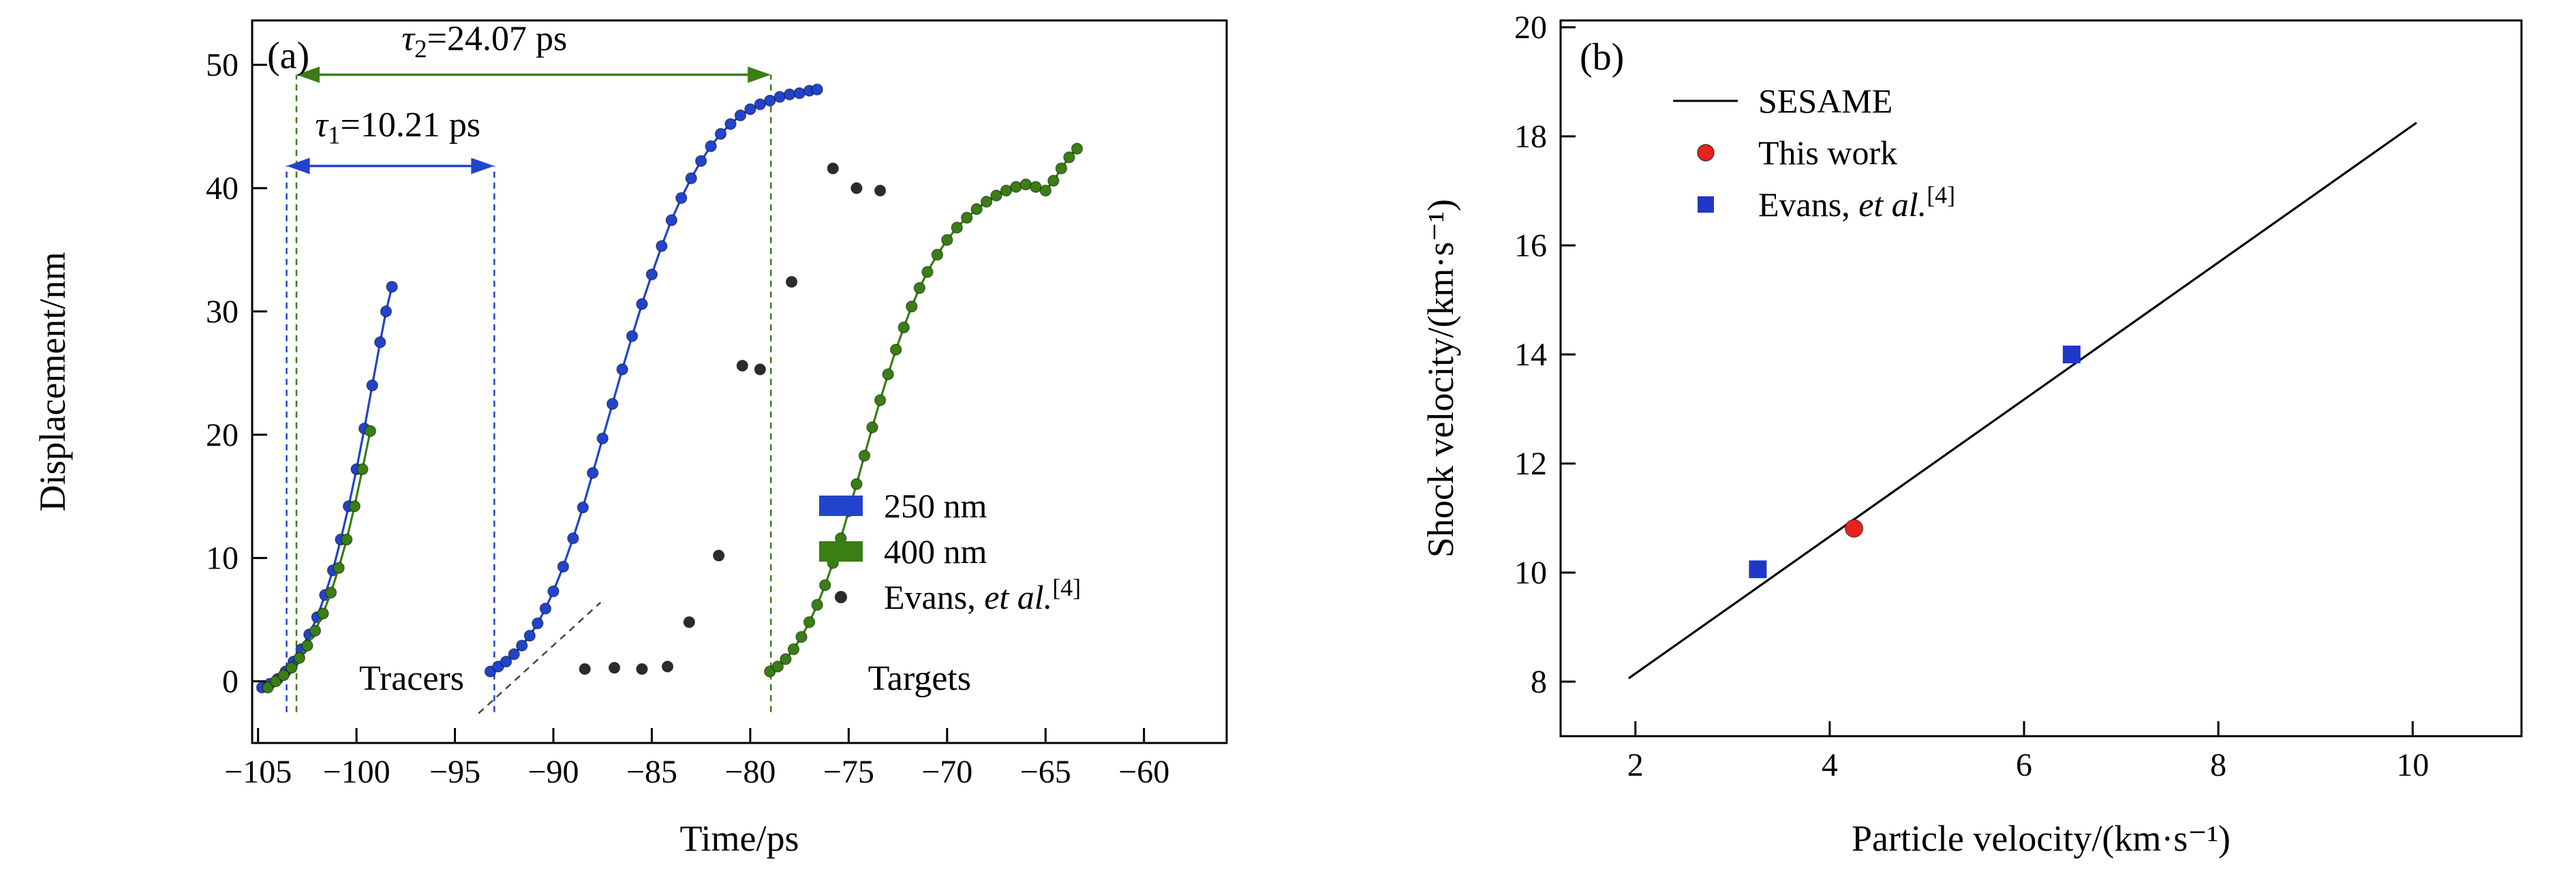  Describe the element at coordinates (258, 772) in the screenshot. I see `x-tick-label: −105` at that location.